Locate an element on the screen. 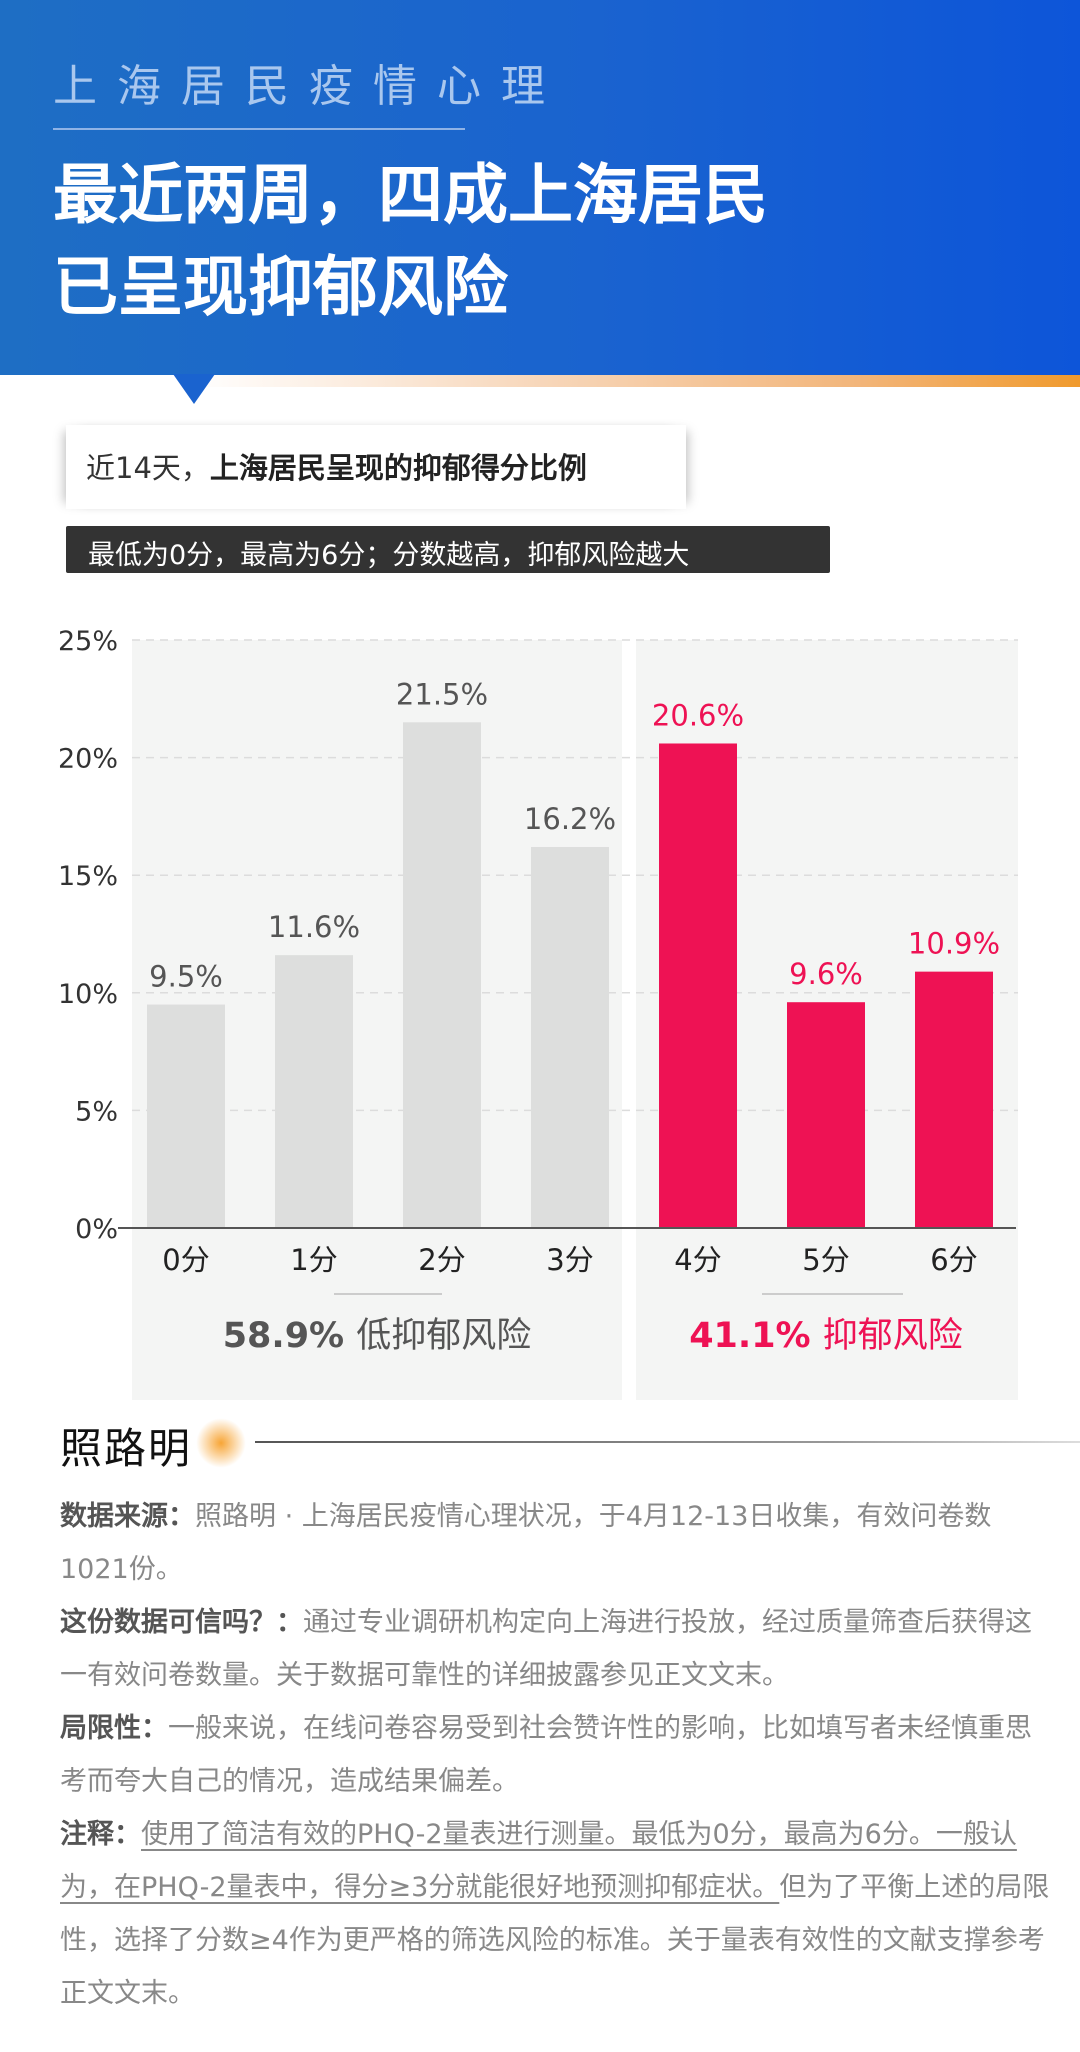  data-label: 9.5% is located at coordinates (186, 977).